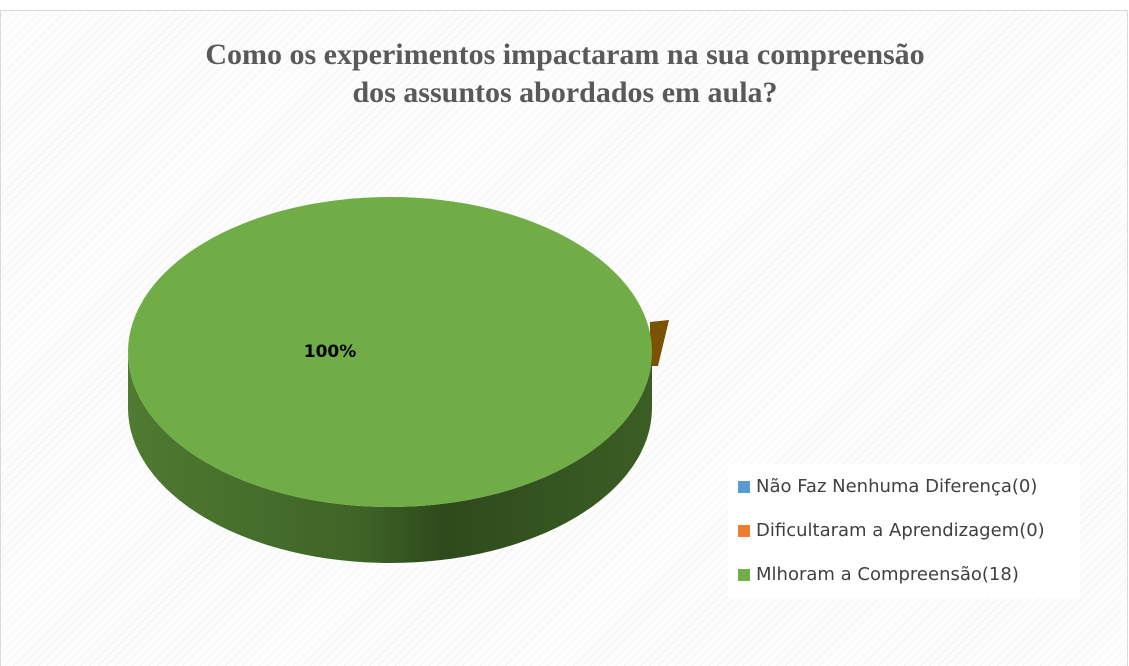 Image resolution: width=1129 pixels, height=666 pixels. What do you see at coordinates (330, 352) in the screenshot?
I see `data-label: 100%` at bounding box center [330, 352].